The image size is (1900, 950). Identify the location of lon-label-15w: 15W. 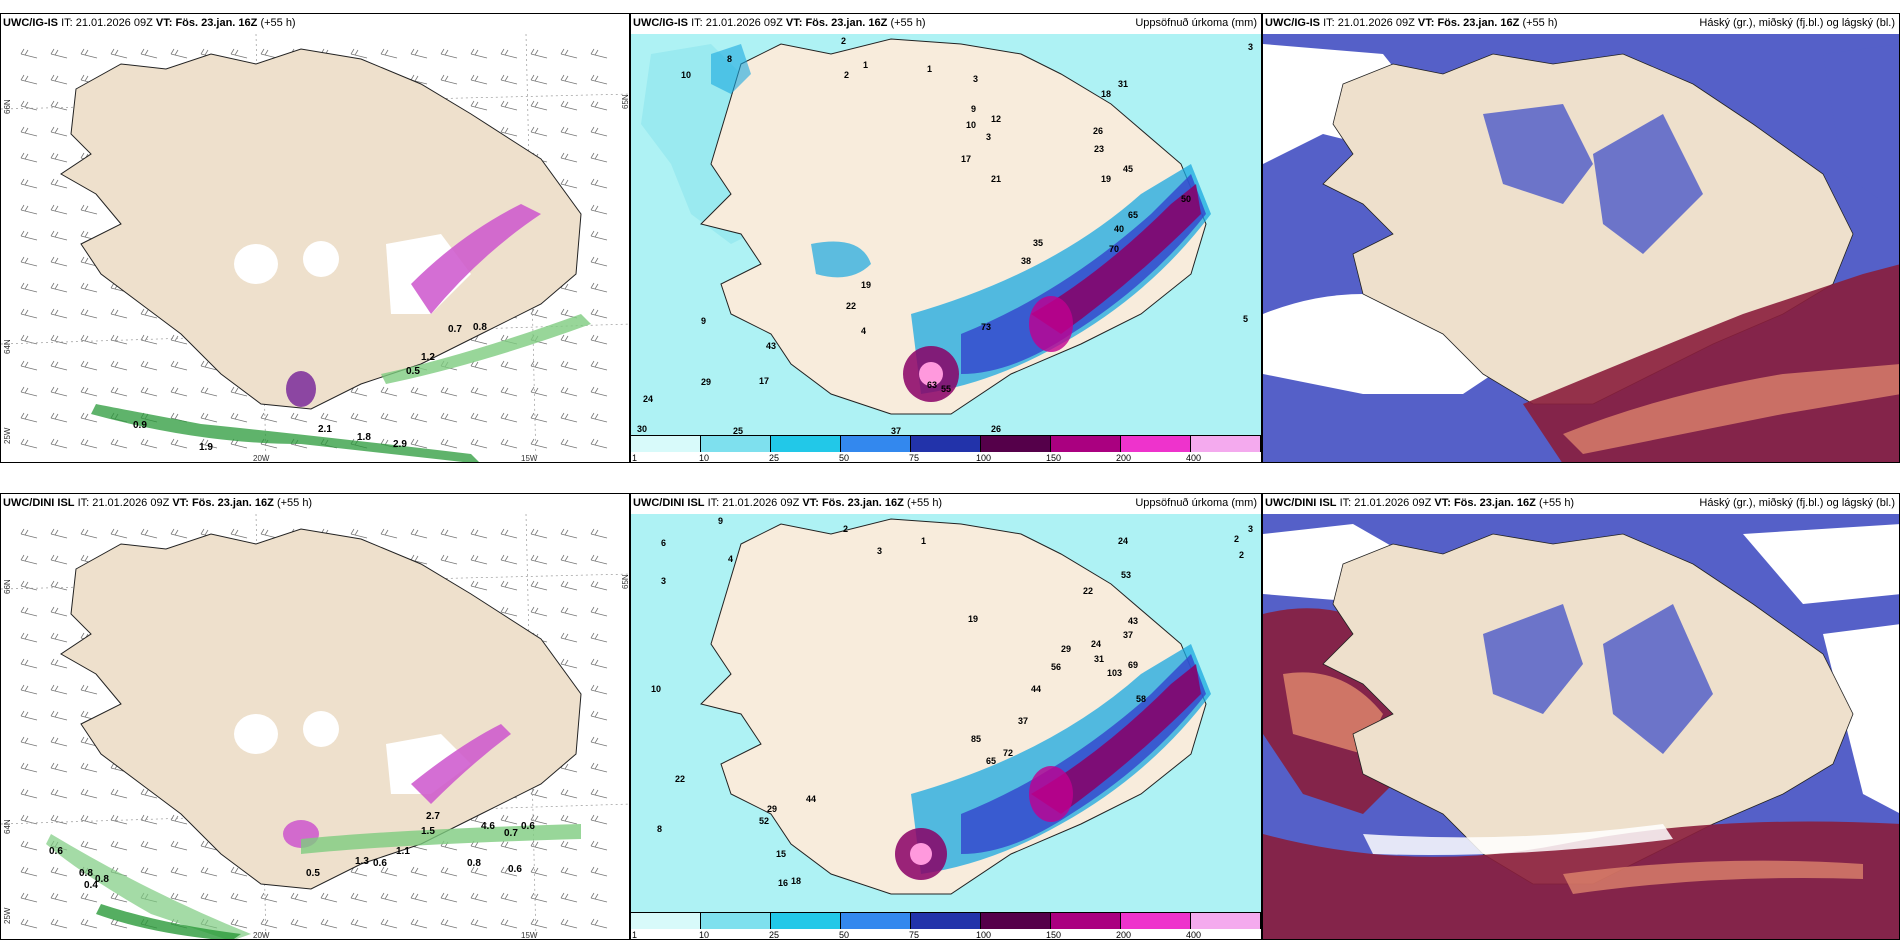
(529, 935).